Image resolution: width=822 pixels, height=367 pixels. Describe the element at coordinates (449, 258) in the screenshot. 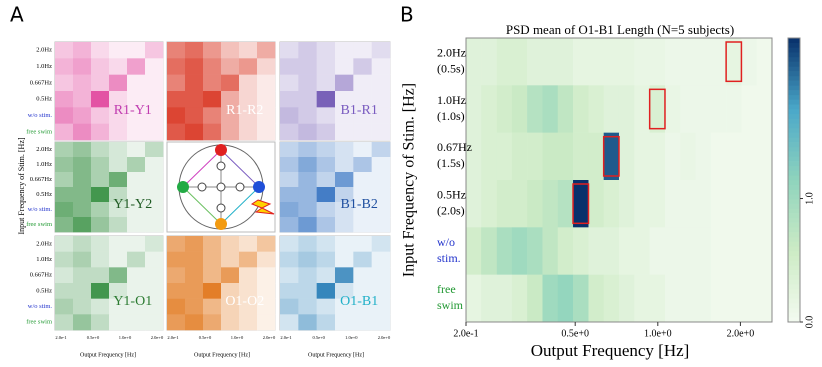

I see `y-tick-label: stim.` at that location.